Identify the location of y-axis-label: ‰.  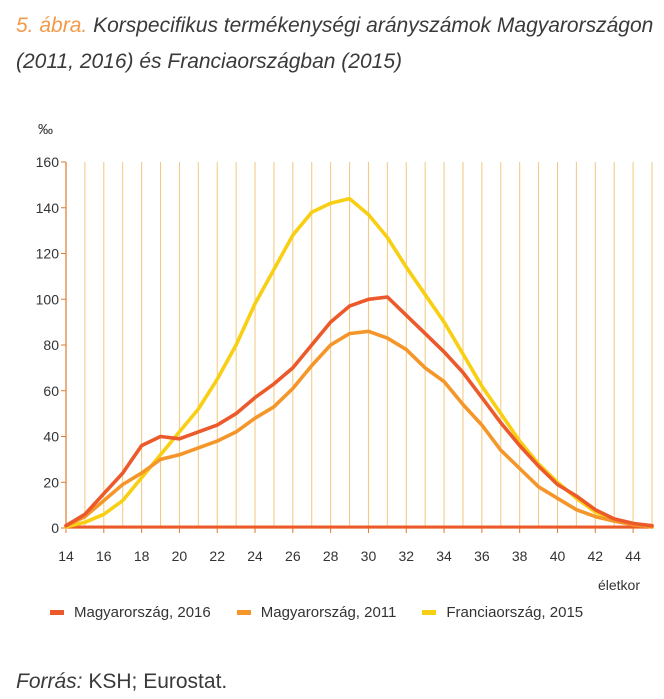
(45, 129).